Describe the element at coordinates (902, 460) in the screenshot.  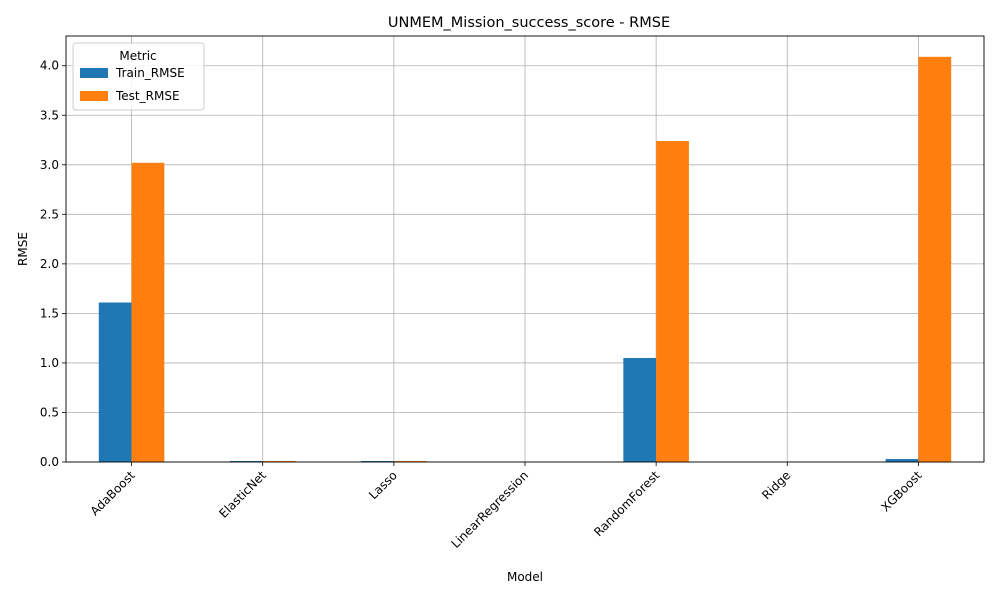
I see `bar-train-rmse-xgboost` at that location.